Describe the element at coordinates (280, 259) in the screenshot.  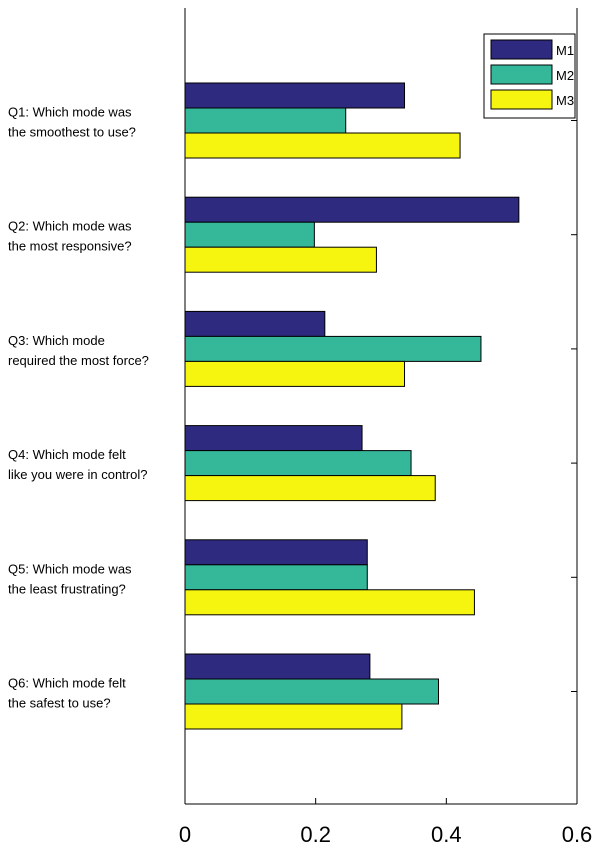
I see `bar-m3-q2` at that location.